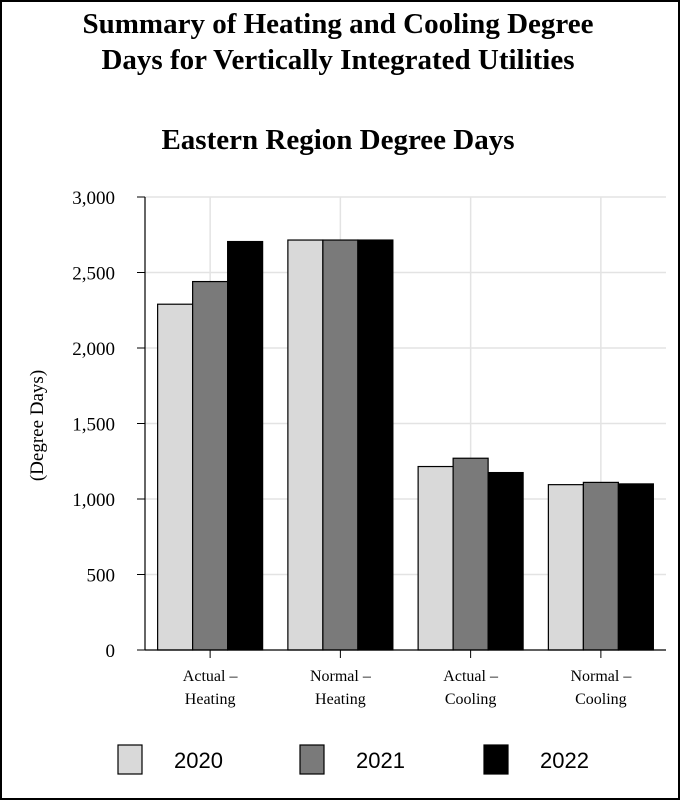  I want to click on legend-swatch-2022, so click(496, 759).